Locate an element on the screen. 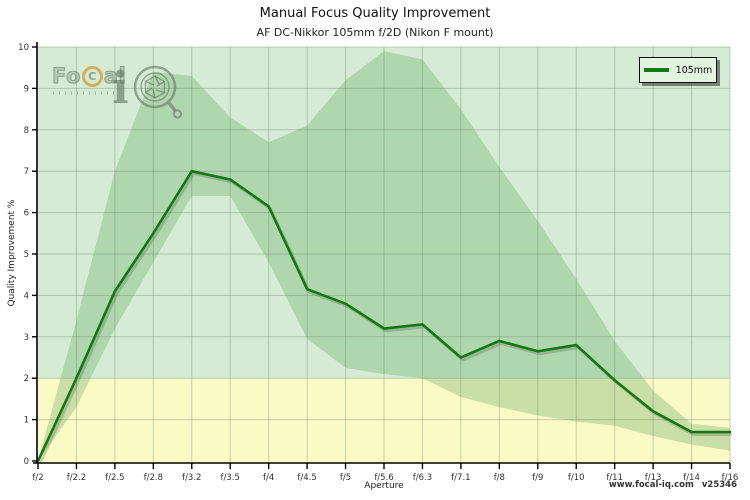  y-axis-title: Quality Improvement % is located at coordinates (12, 253).